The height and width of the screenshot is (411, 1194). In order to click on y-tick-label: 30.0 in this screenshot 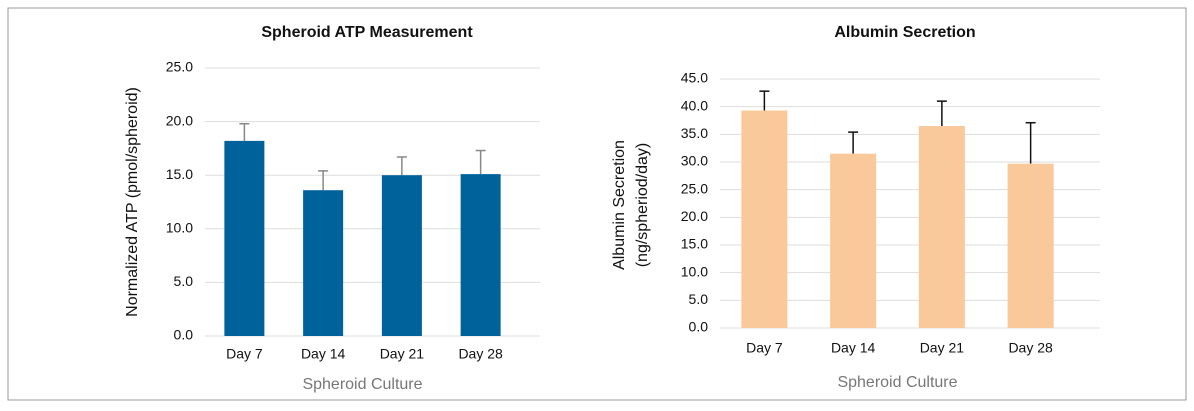, I will do `click(694, 161)`.